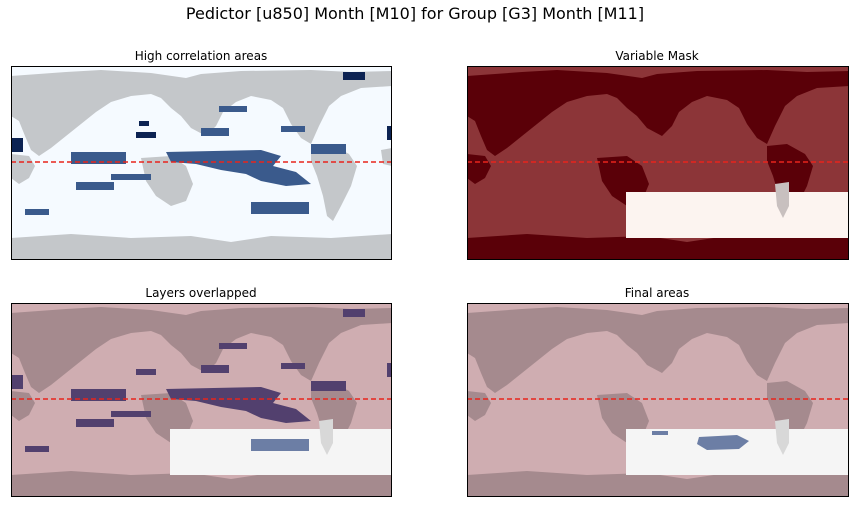  I want to click on overlay-land-overlap, so click(326, 437).